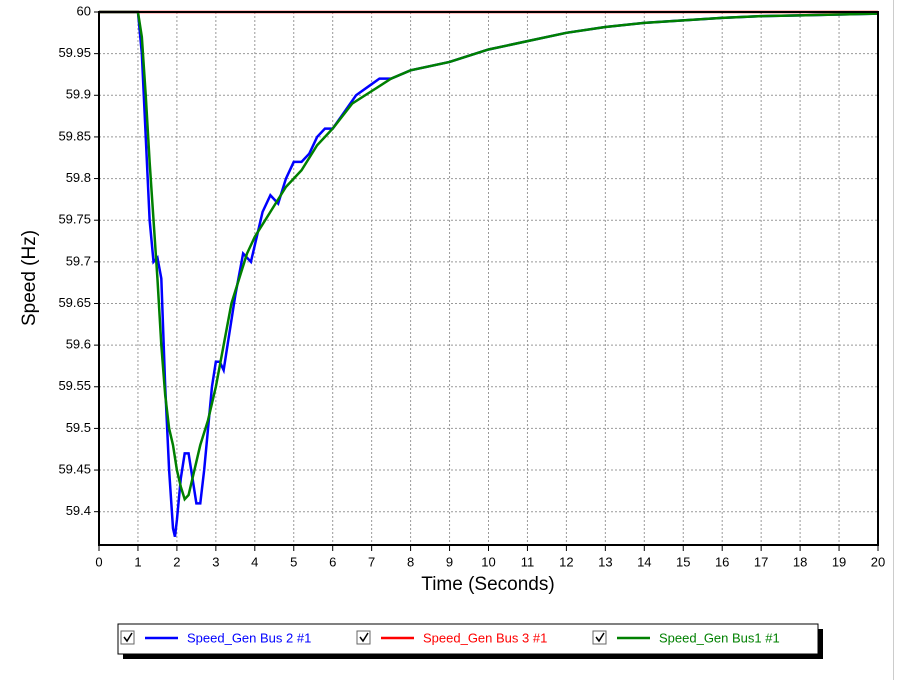  I want to click on x-tick-label: 8, so click(410, 561).